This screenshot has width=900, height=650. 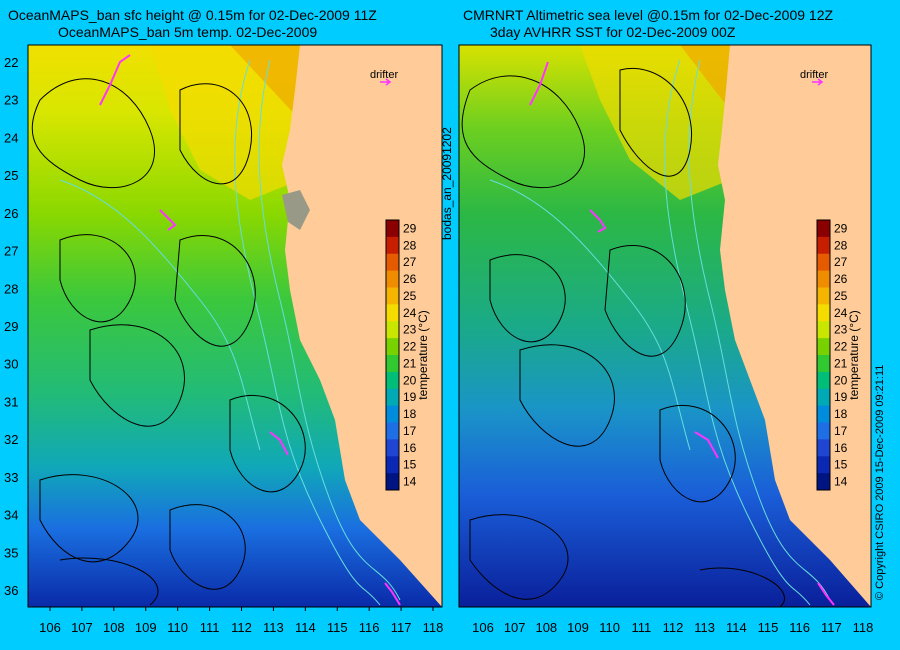 What do you see at coordinates (841, 482) in the screenshot?
I see `right-colorbar-tick: 14` at bounding box center [841, 482].